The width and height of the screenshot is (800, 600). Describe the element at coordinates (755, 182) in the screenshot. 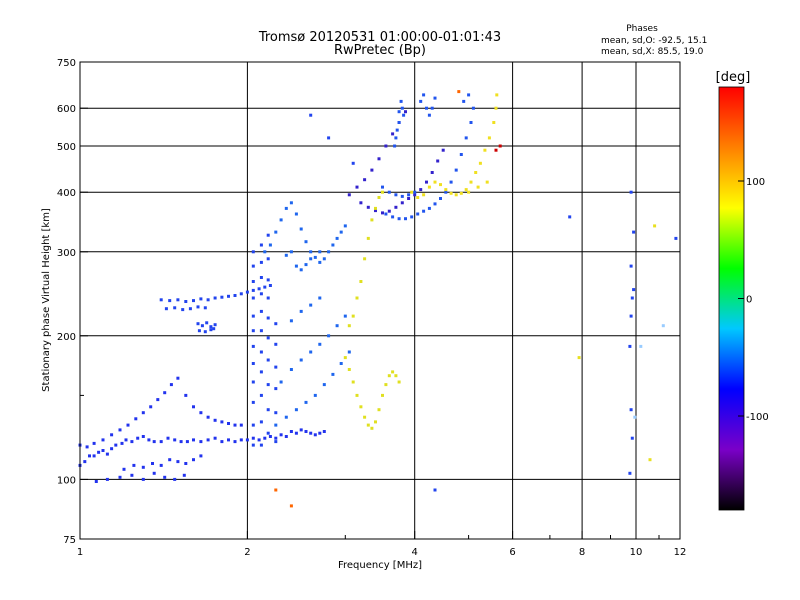

I see `colorbar-tick-label: 100` at that location.